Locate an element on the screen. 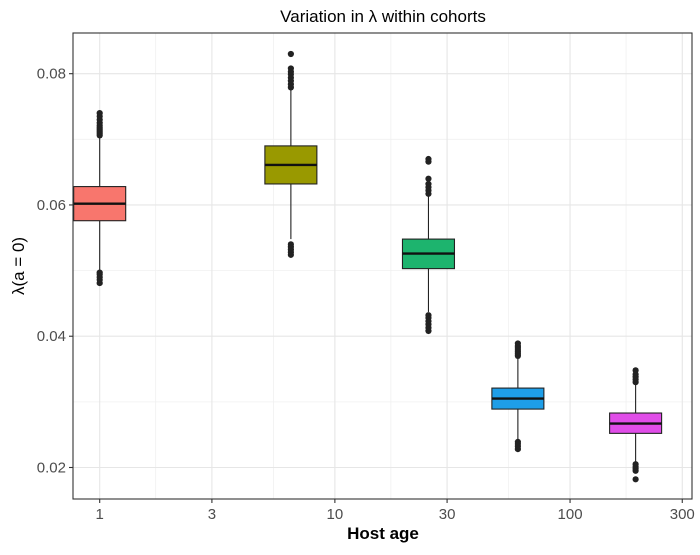  x-axis-title: Host age is located at coordinates (383, 533).